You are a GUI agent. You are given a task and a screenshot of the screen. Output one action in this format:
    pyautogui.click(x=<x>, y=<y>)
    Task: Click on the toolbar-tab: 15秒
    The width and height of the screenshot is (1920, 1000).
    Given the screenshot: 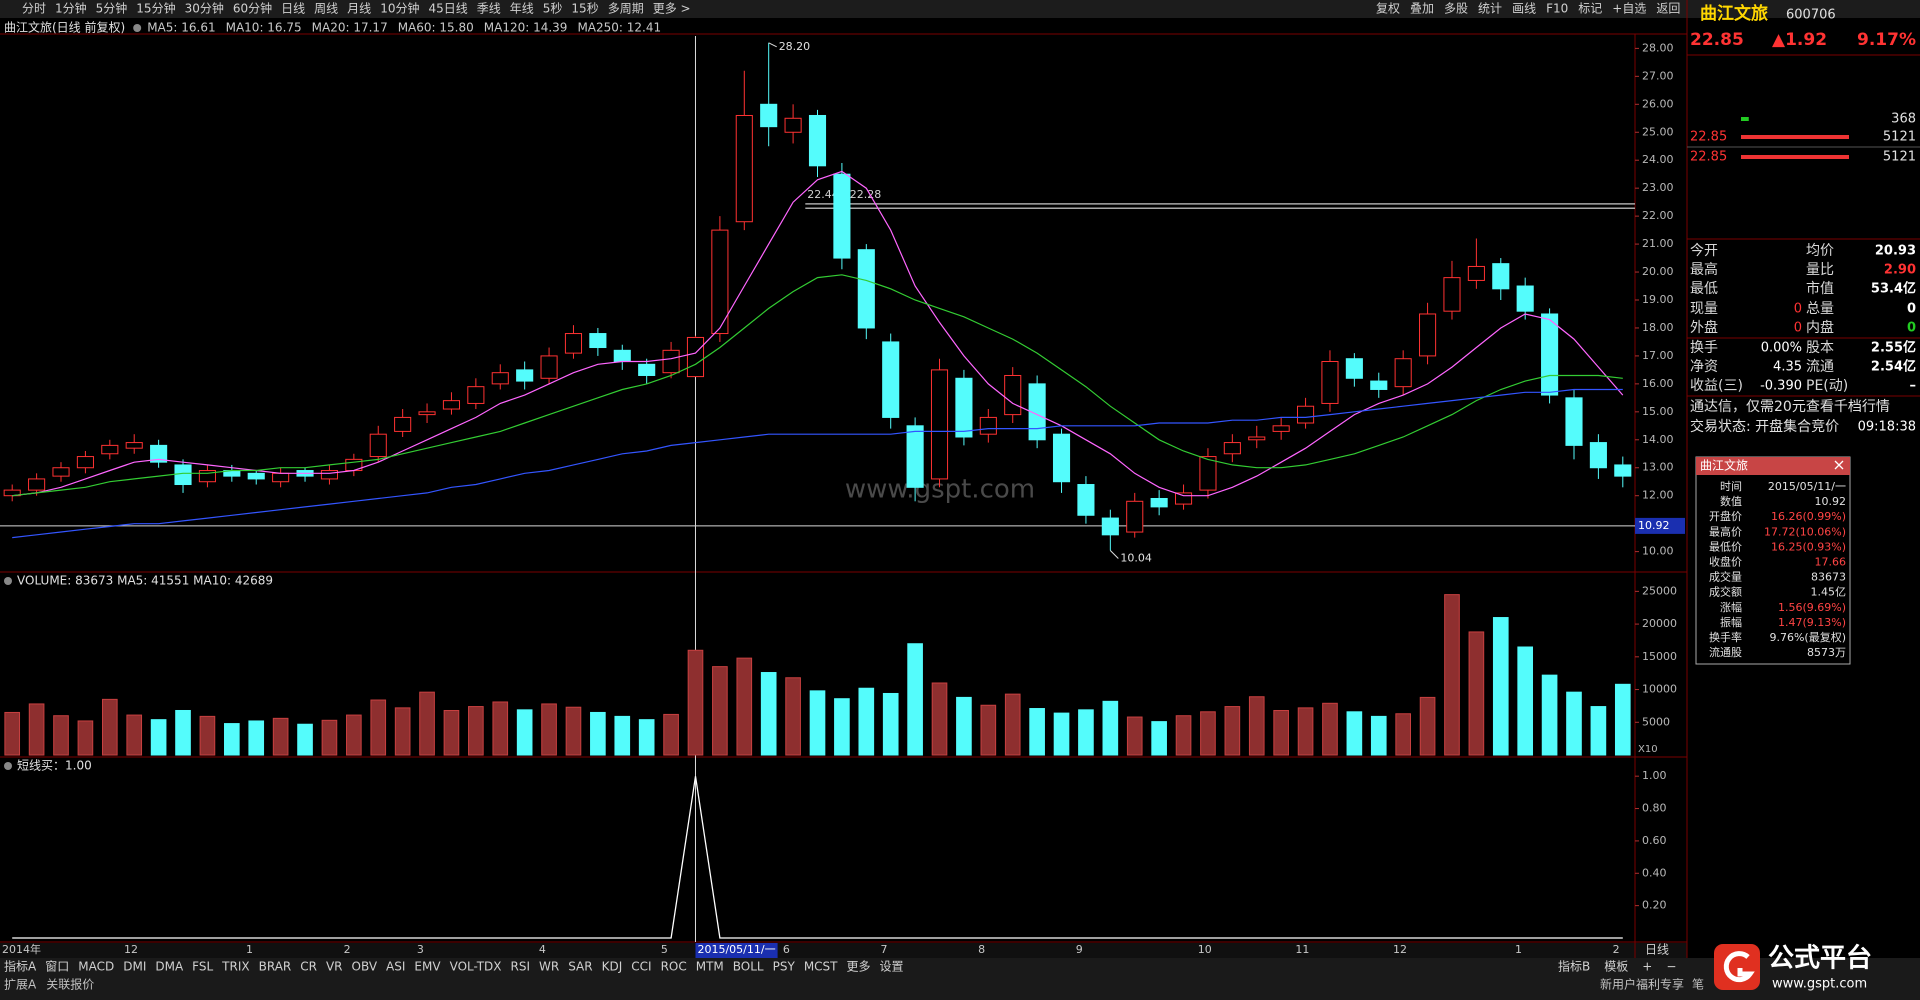 What is the action you would take?
    pyautogui.click(x=584, y=9)
    